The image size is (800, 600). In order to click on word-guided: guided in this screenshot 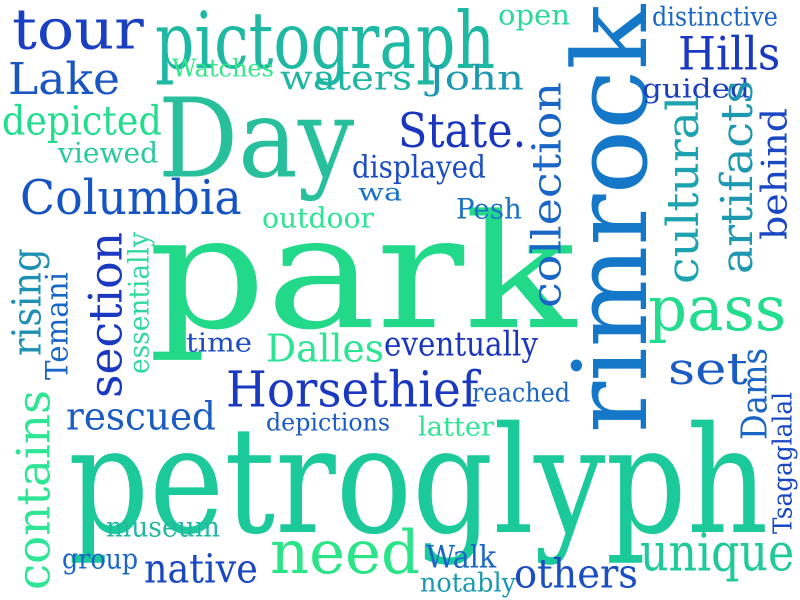, I will do `click(696, 88)`.